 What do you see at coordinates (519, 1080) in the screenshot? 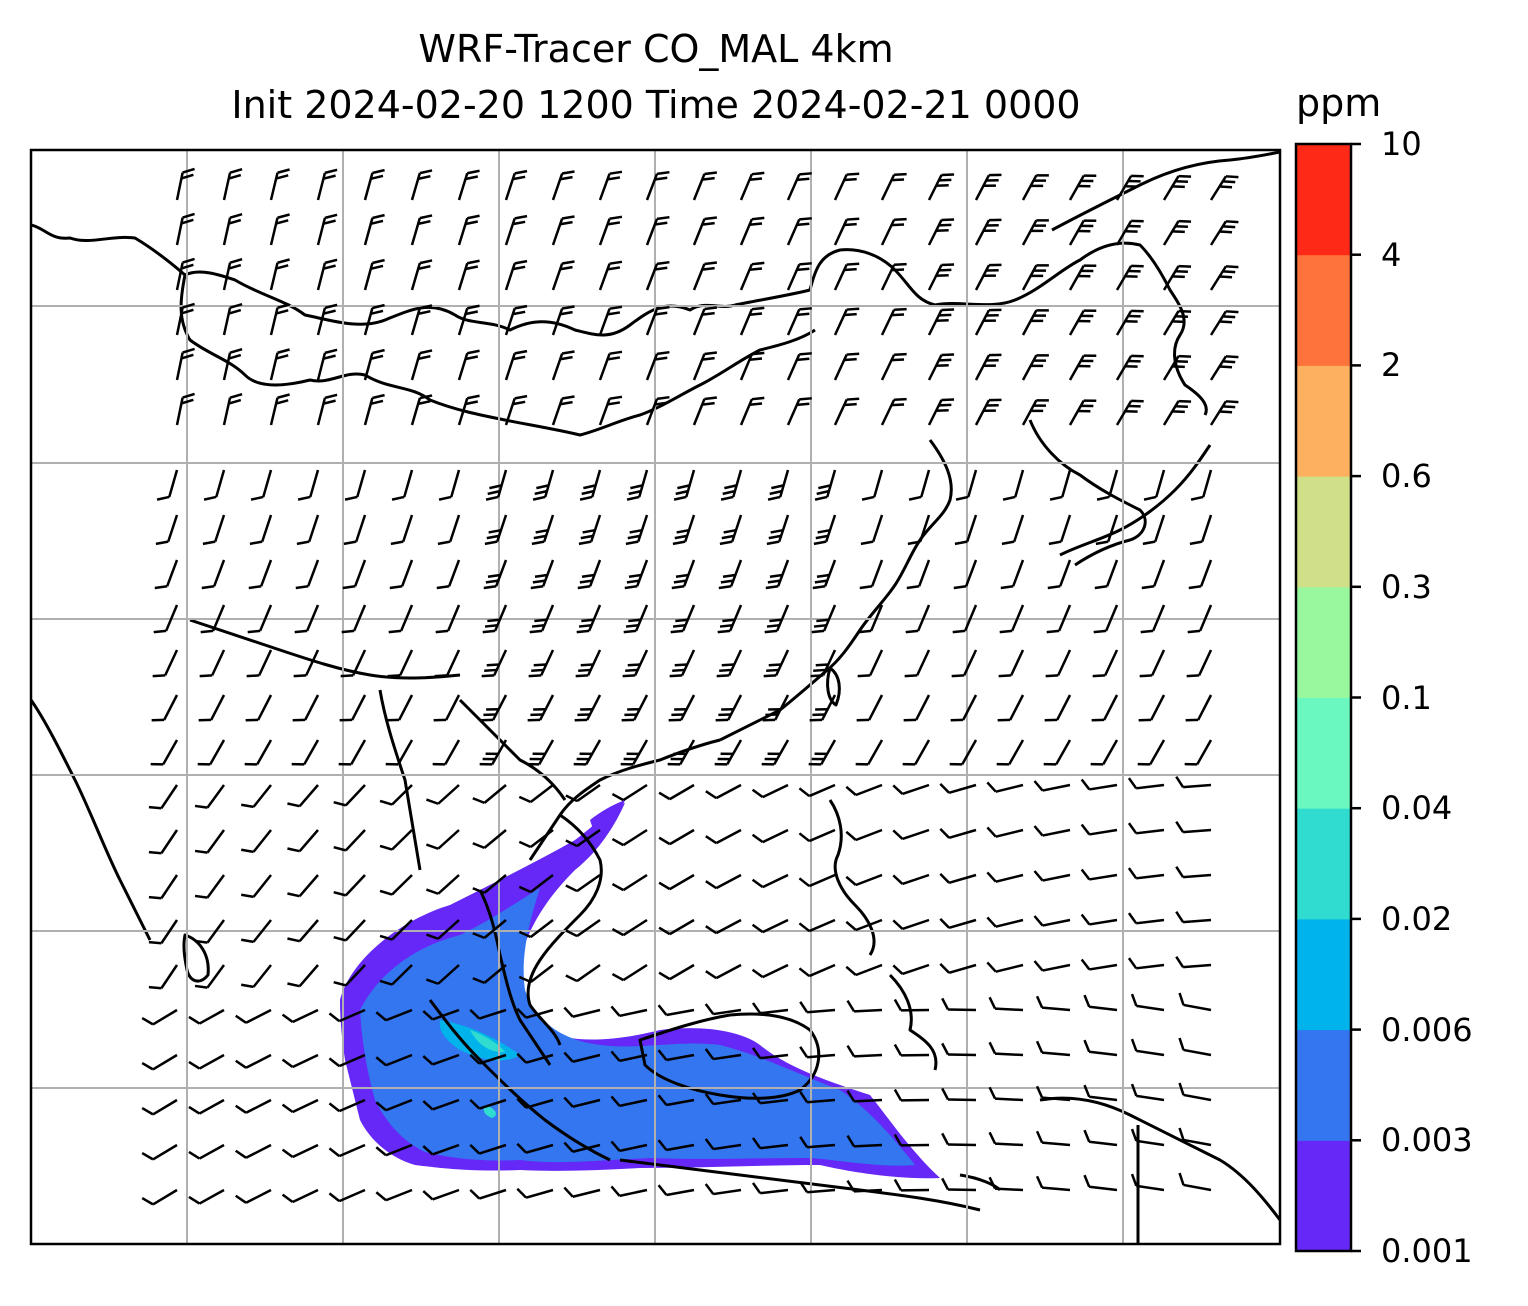
I see `sumatra-coast` at bounding box center [519, 1080].